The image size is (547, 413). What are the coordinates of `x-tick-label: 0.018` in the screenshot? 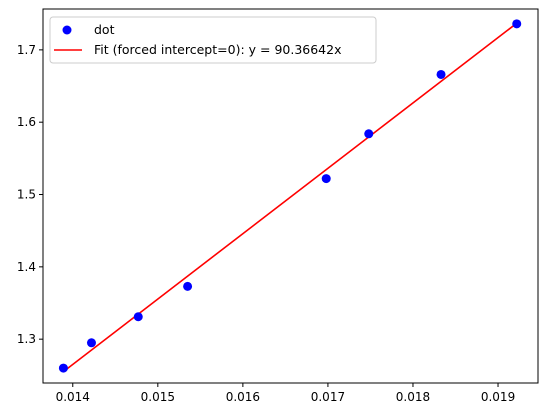 It's located at (413, 397).